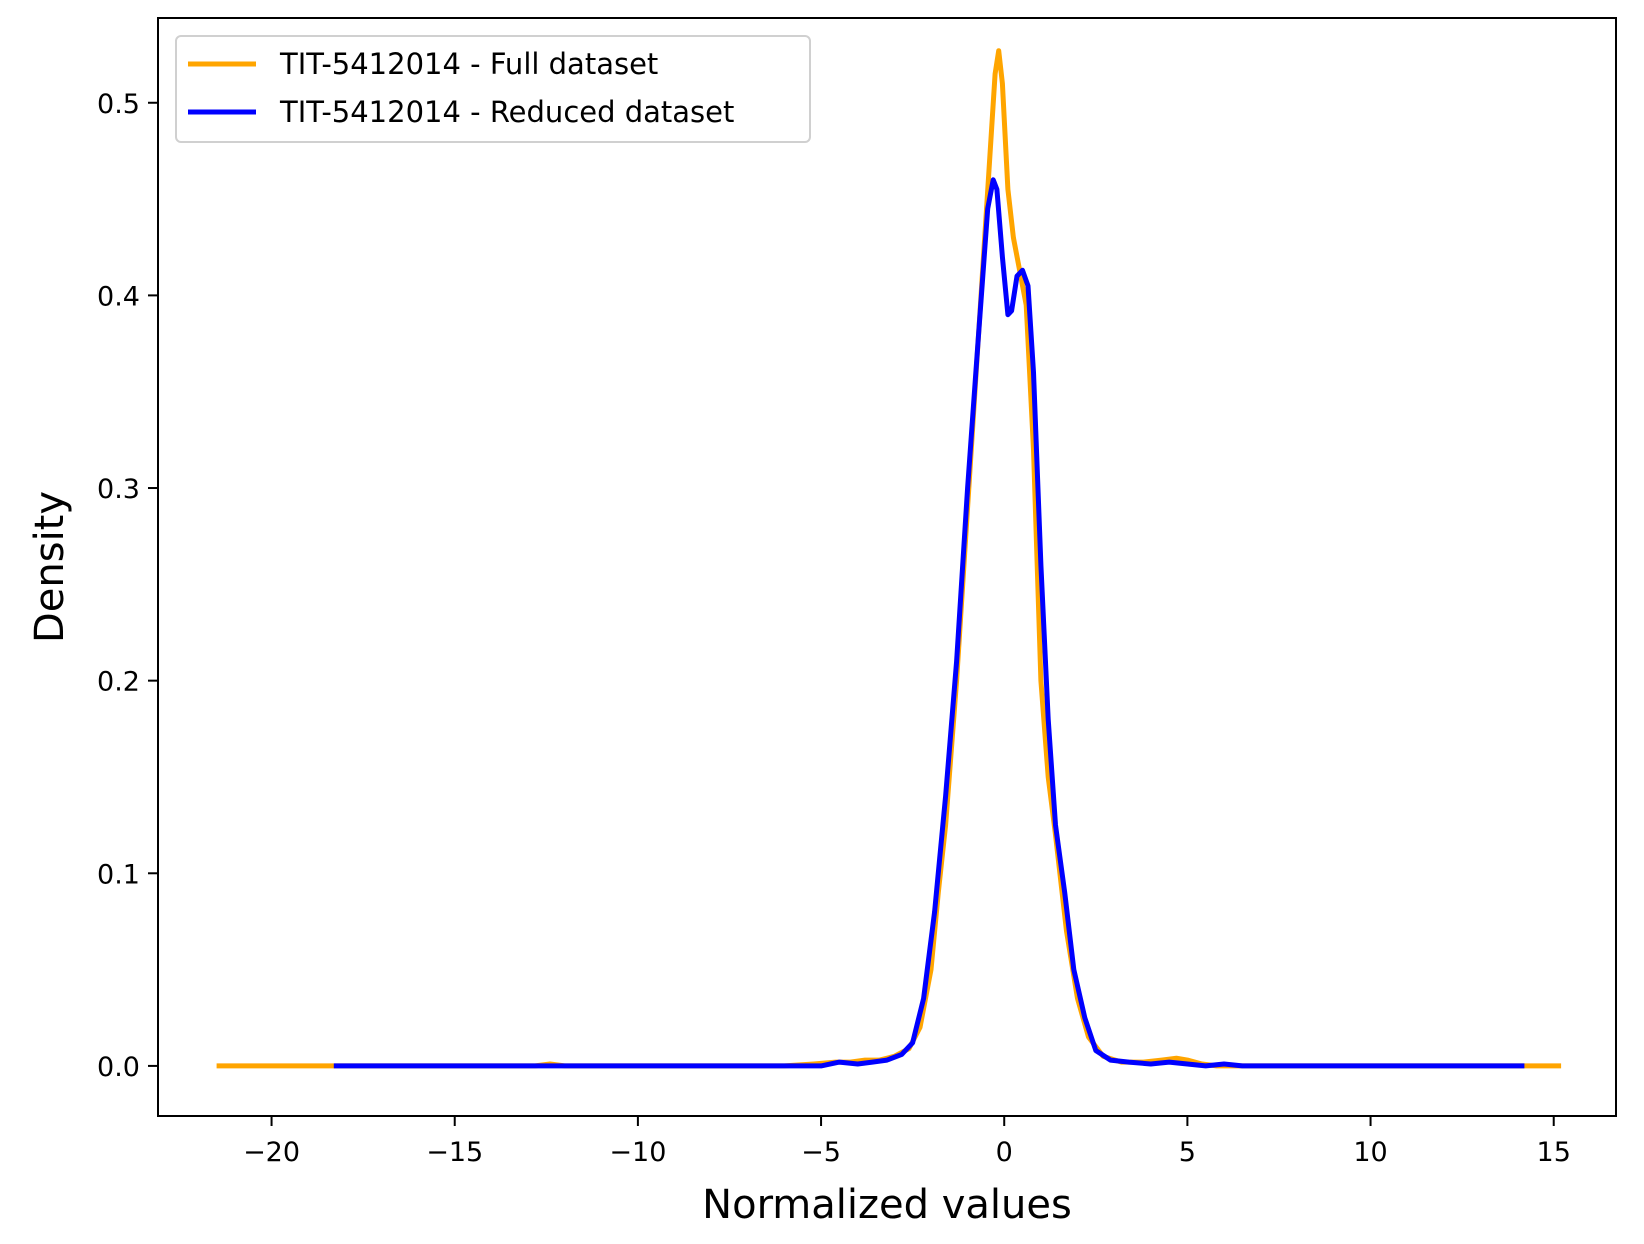 The image size is (1644, 1244). Describe the element at coordinates (468, 64) in the screenshot. I see `legend-label-full: TIT-5412014 - Full dataset` at that location.